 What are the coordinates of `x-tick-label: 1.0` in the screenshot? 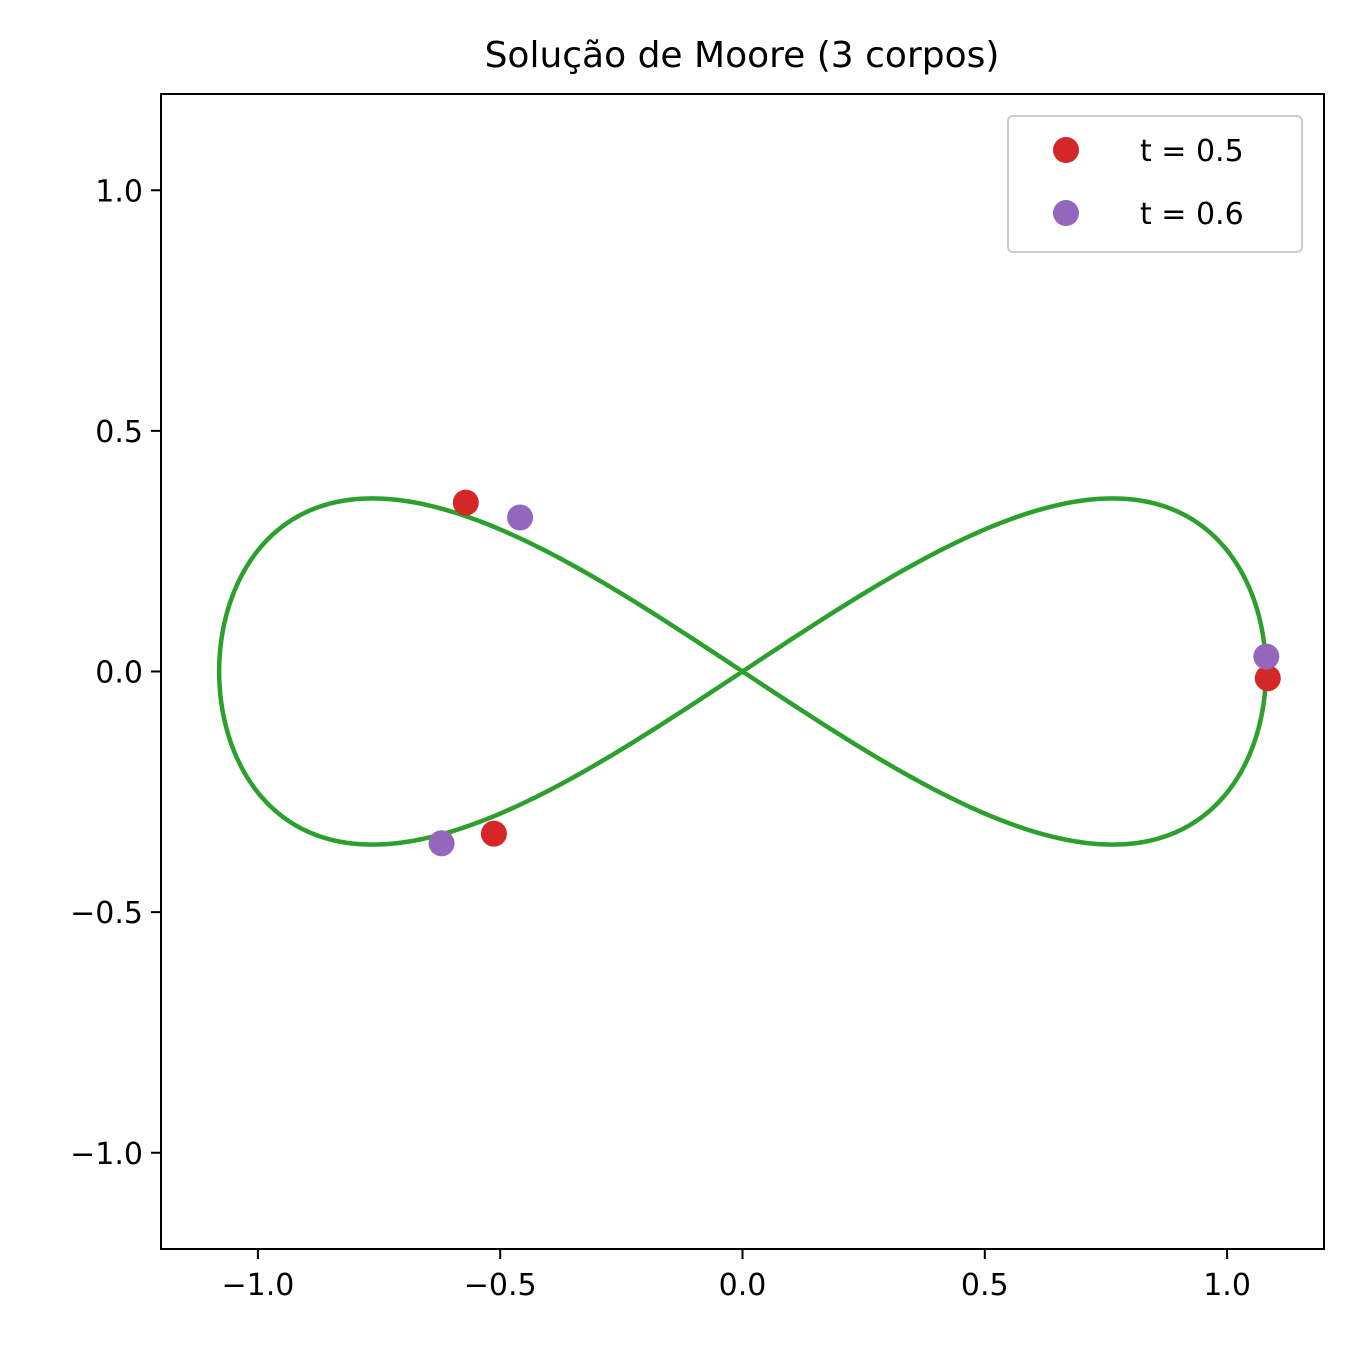 It's located at (1227, 1285).